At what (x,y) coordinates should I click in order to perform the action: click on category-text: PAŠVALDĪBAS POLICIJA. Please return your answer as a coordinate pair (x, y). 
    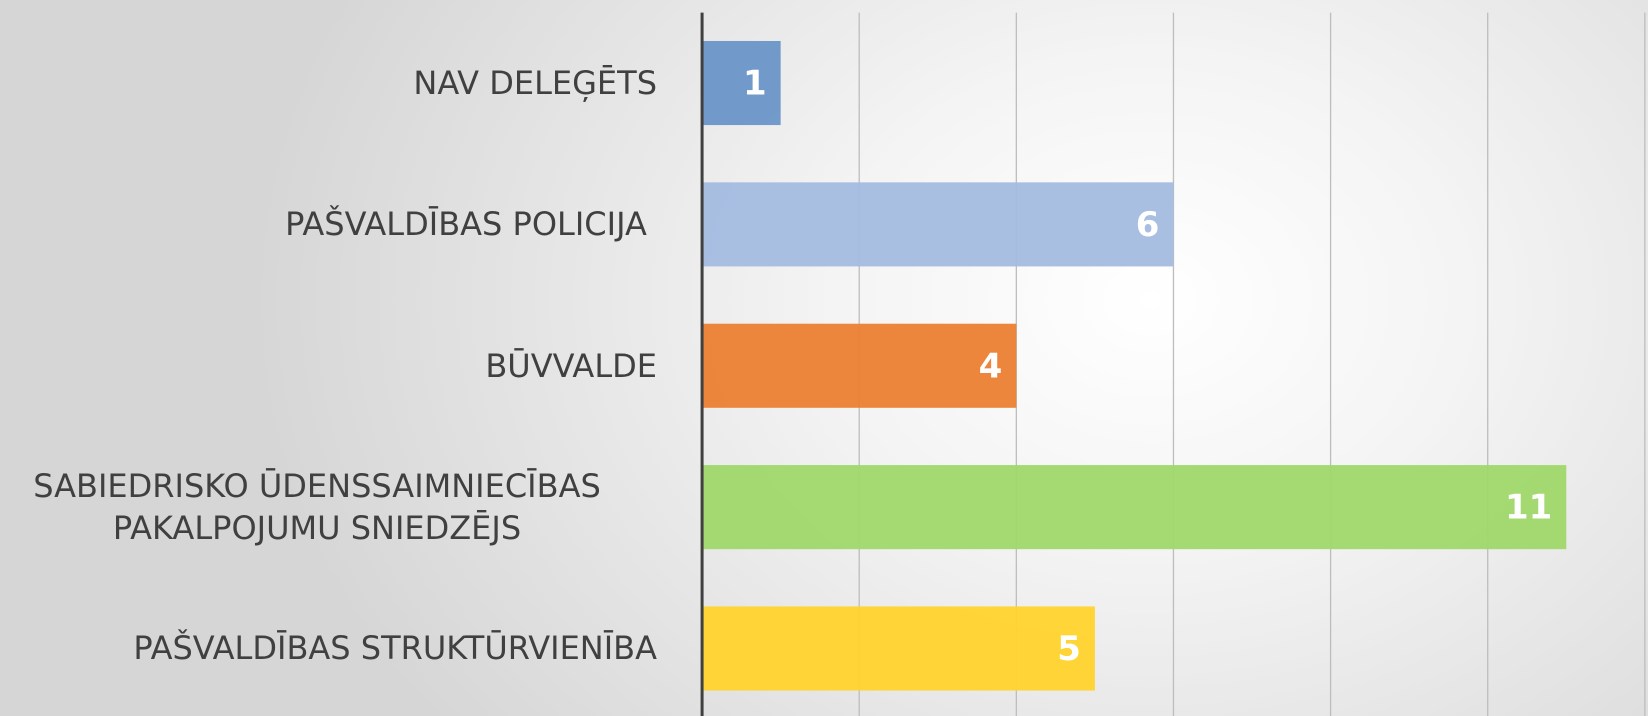
    Looking at the image, I should click on (471, 224).